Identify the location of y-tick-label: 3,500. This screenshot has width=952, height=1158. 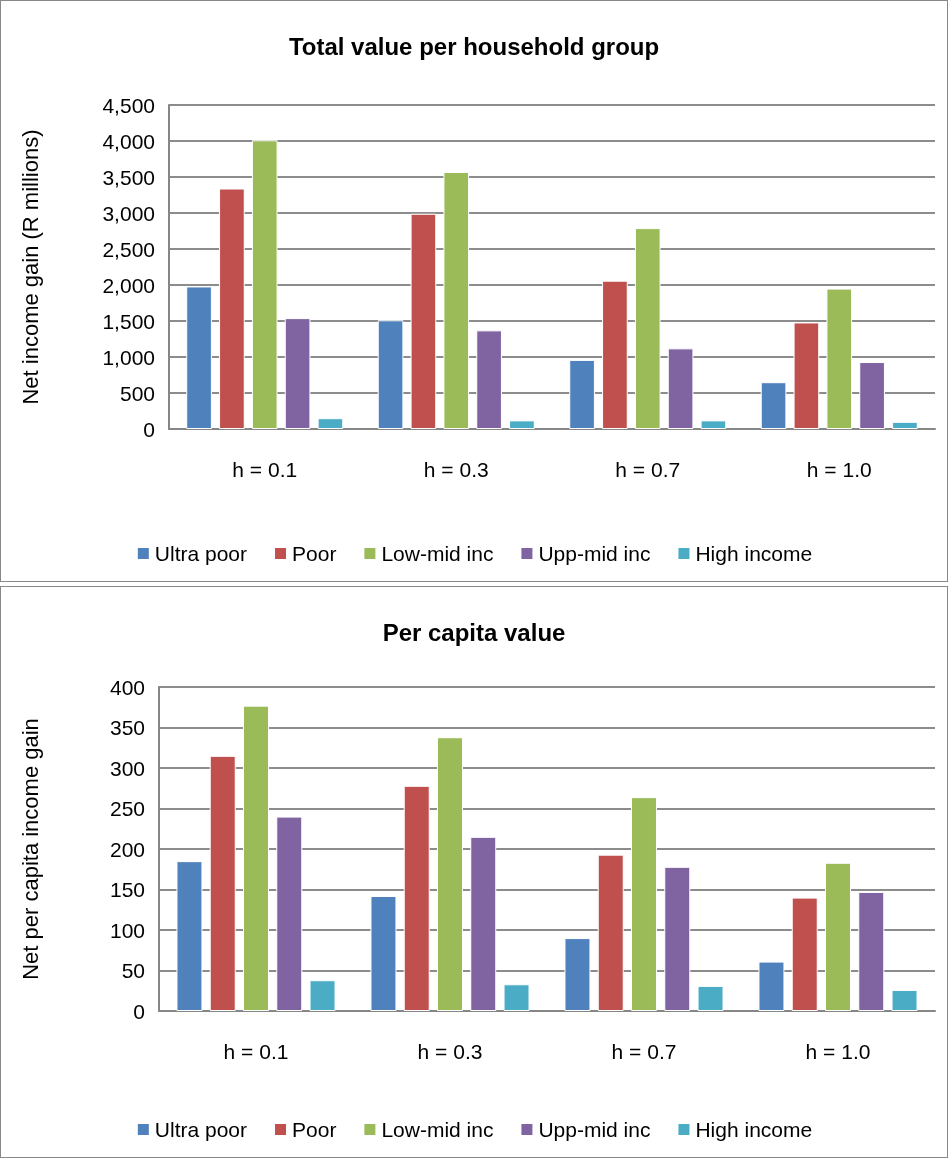
(128, 177).